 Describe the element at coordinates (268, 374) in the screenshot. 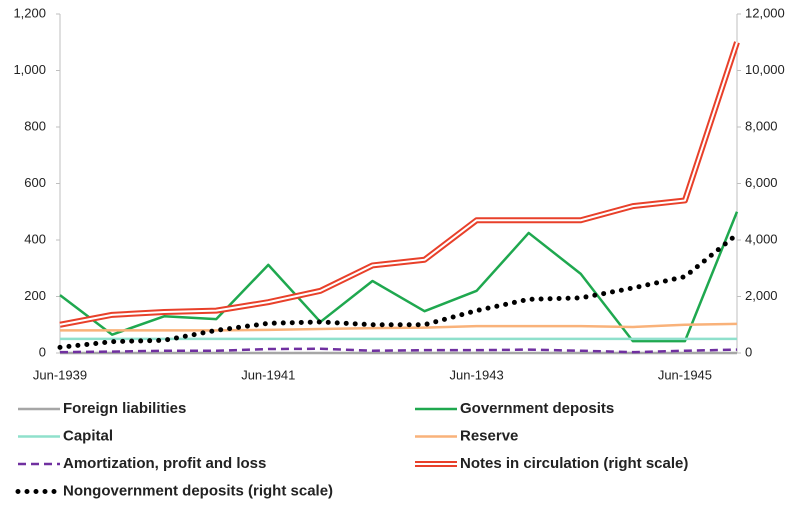

I see `x-tick-label: Jun-1941` at that location.